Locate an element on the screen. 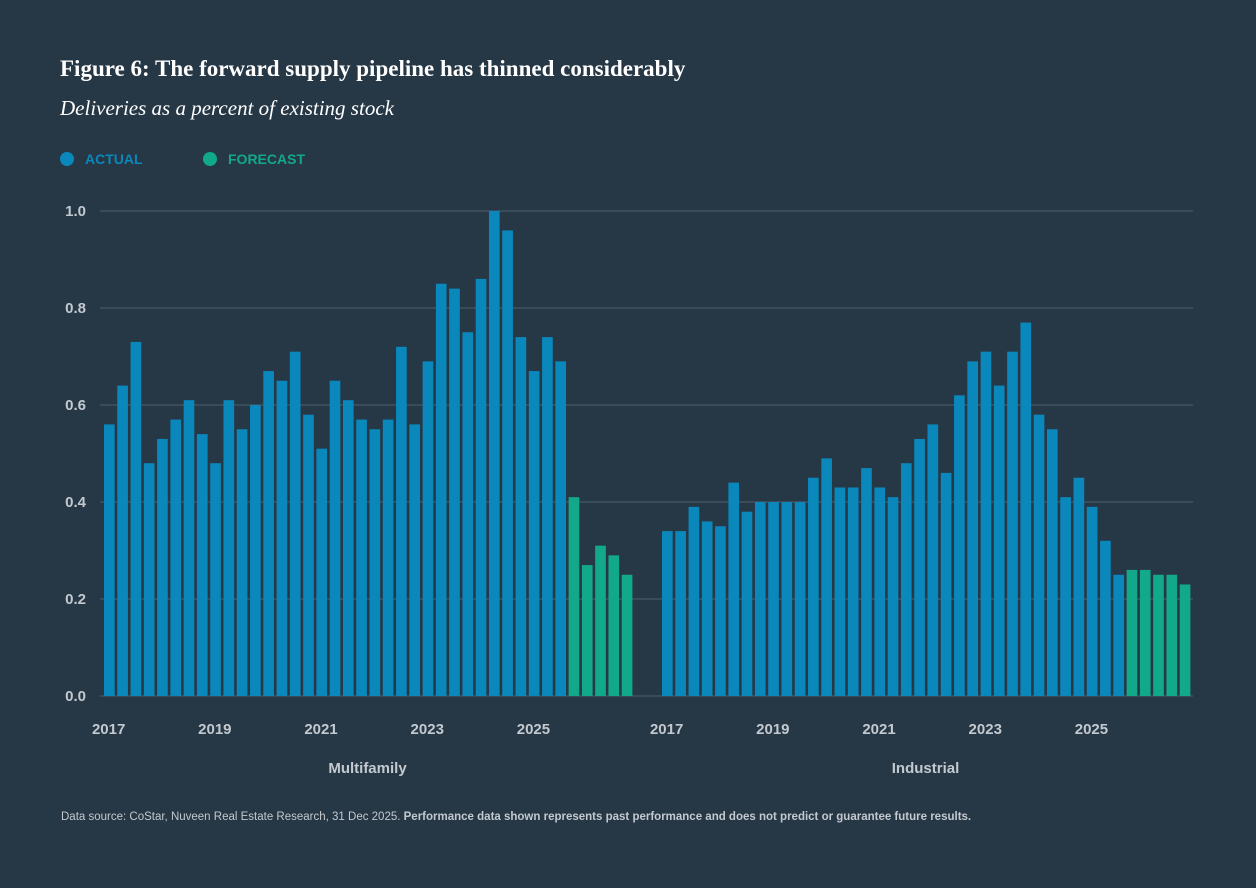  y-tick-label: 0.4 is located at coordinates (76, 502).